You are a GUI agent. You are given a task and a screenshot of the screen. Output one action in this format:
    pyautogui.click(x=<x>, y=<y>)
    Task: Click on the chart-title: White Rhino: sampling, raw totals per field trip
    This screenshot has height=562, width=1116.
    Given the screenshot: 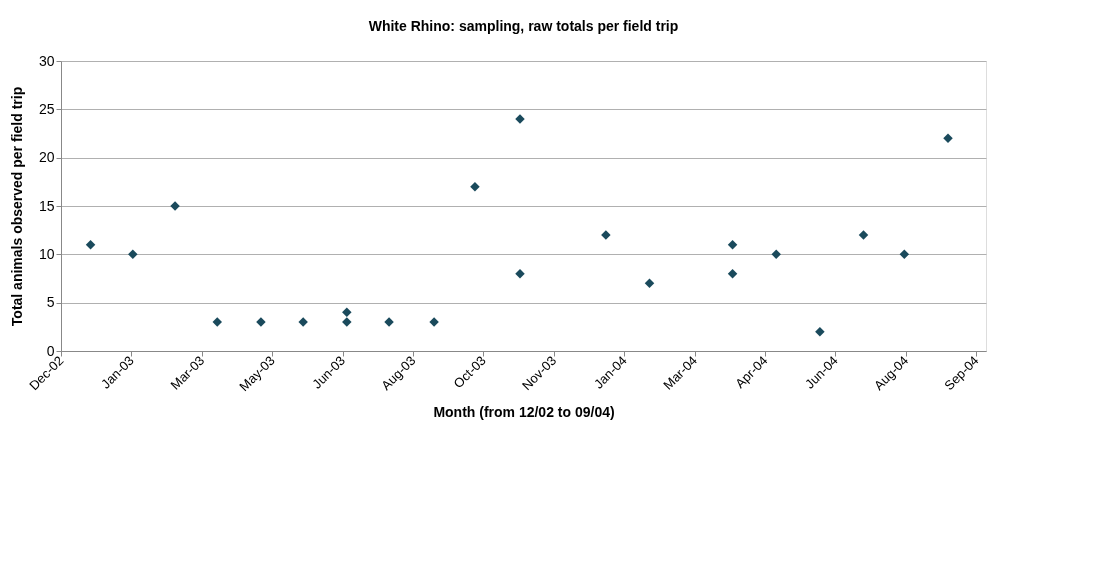 What is the action you would take?
    pyautogui.click(x=523, y=26)
    